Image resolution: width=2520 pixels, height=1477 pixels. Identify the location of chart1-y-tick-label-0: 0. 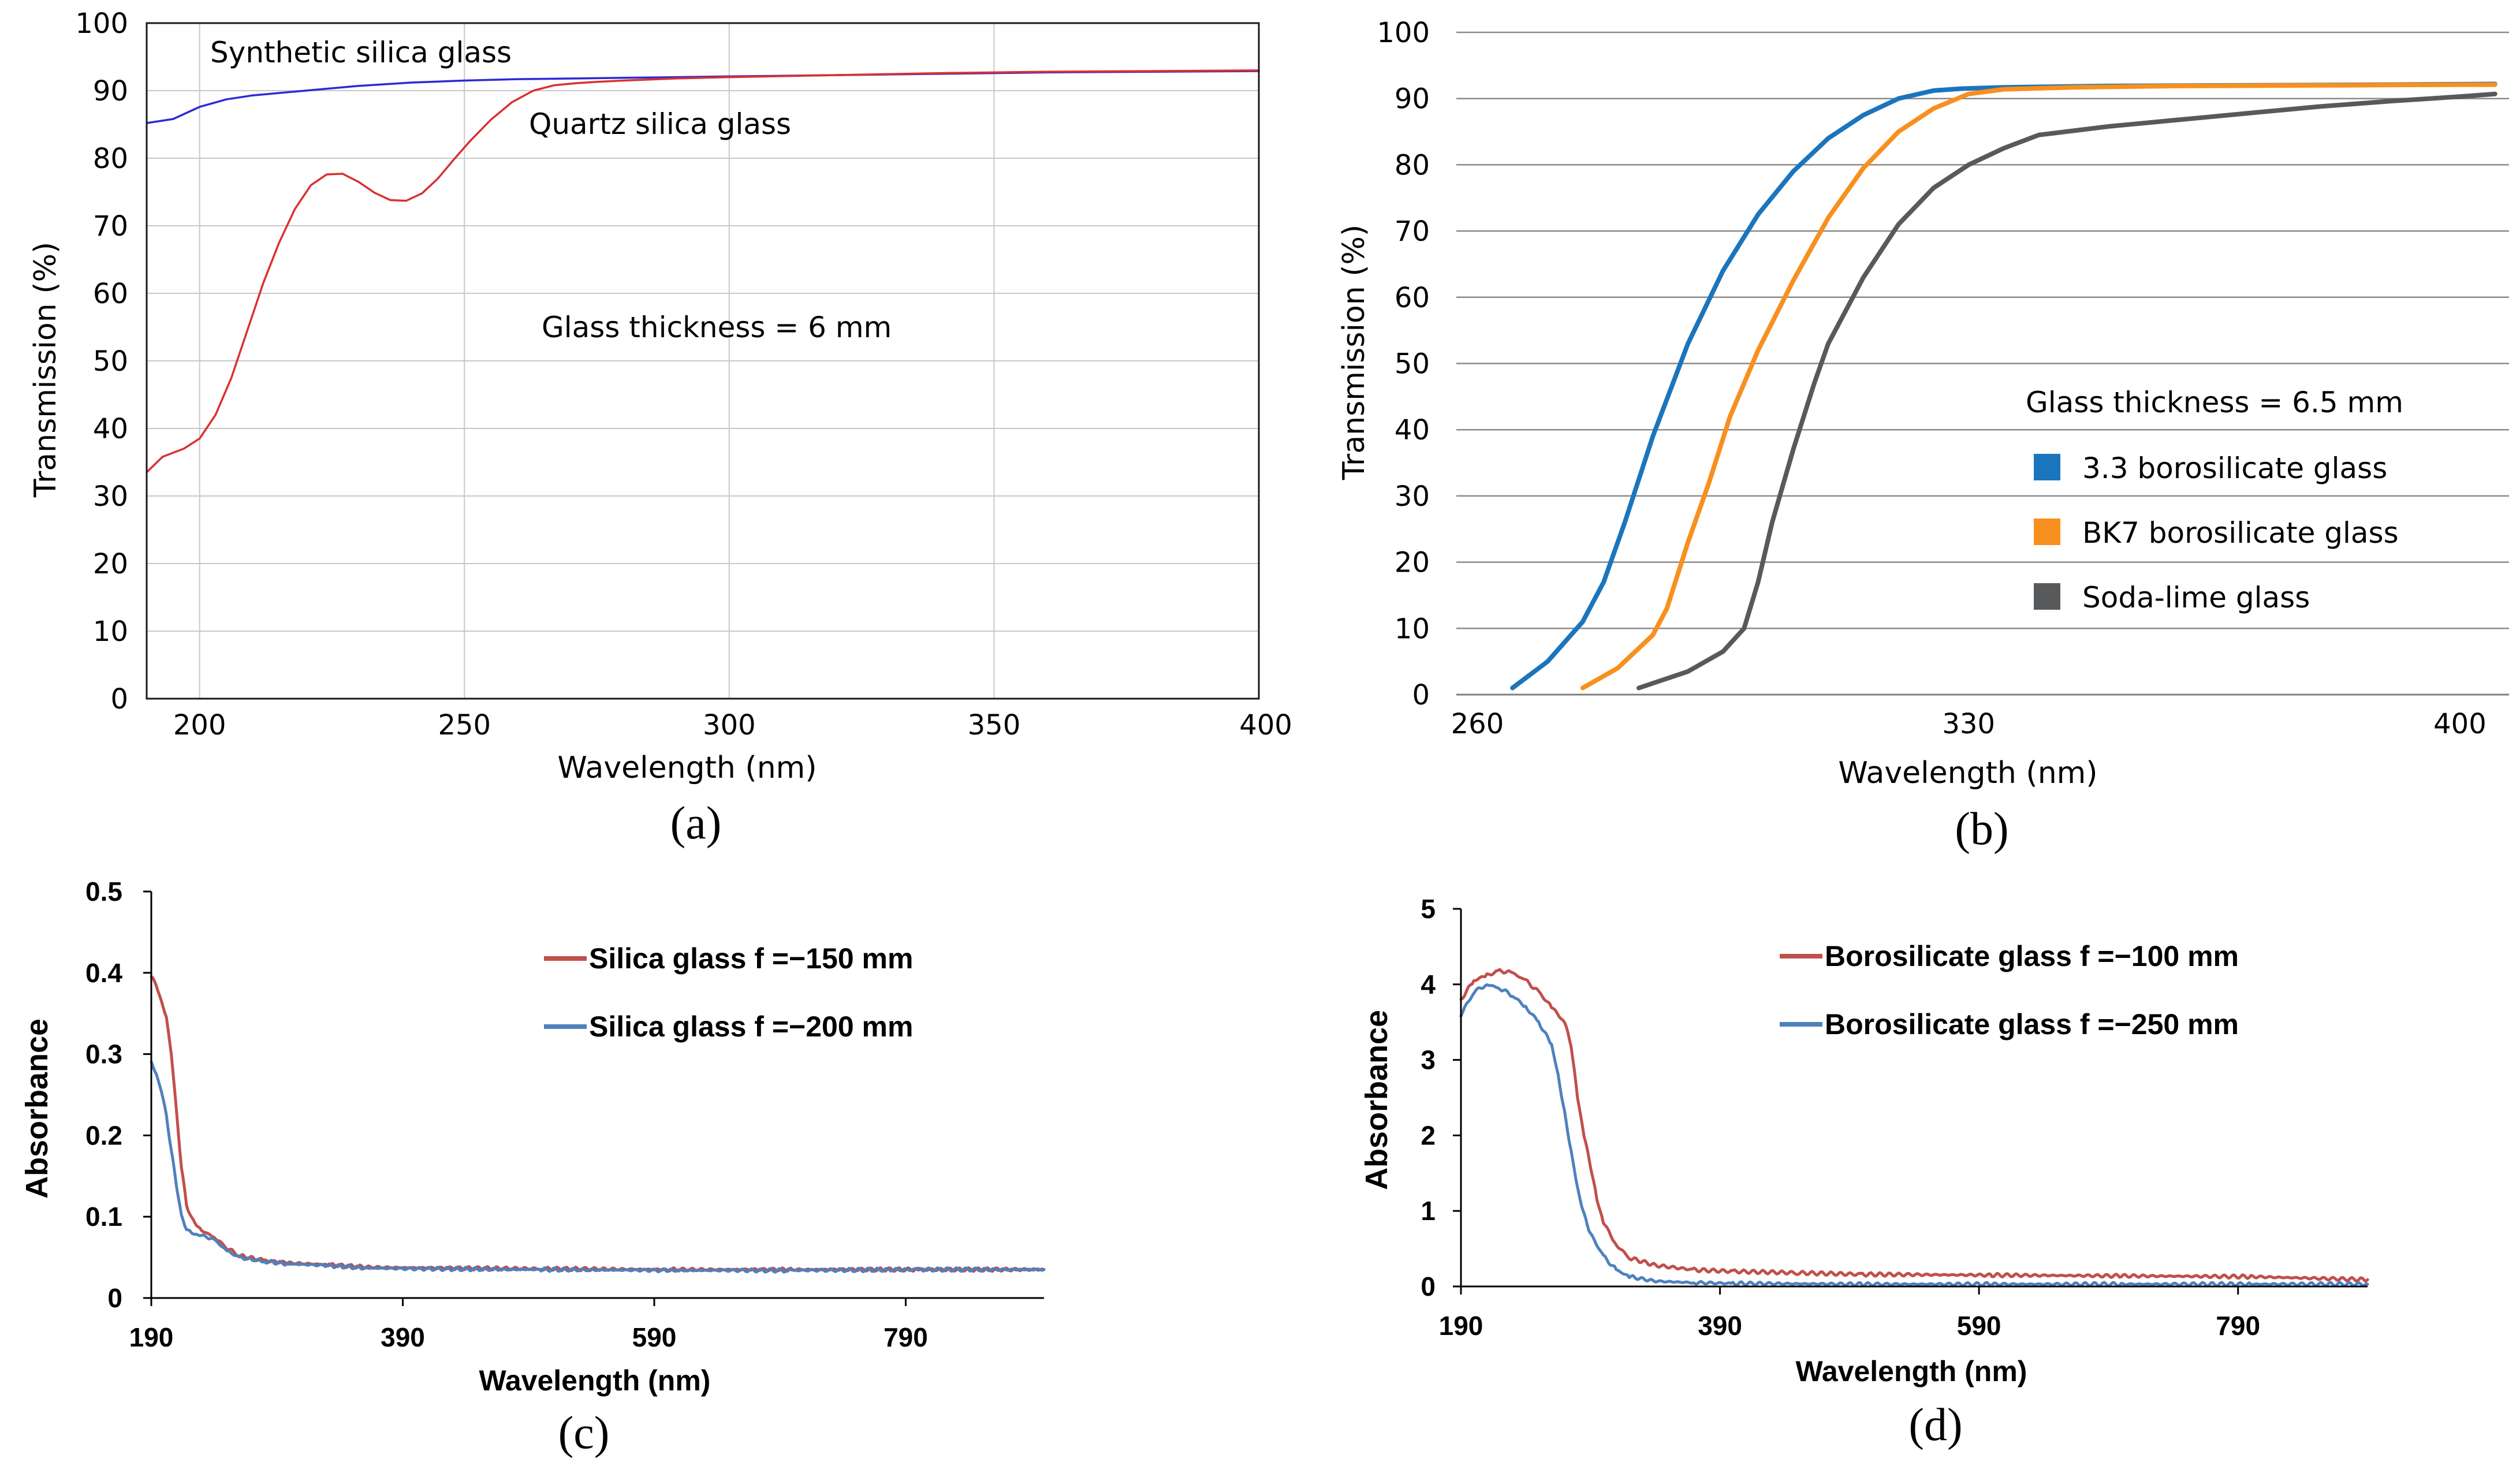
(1421, 695).